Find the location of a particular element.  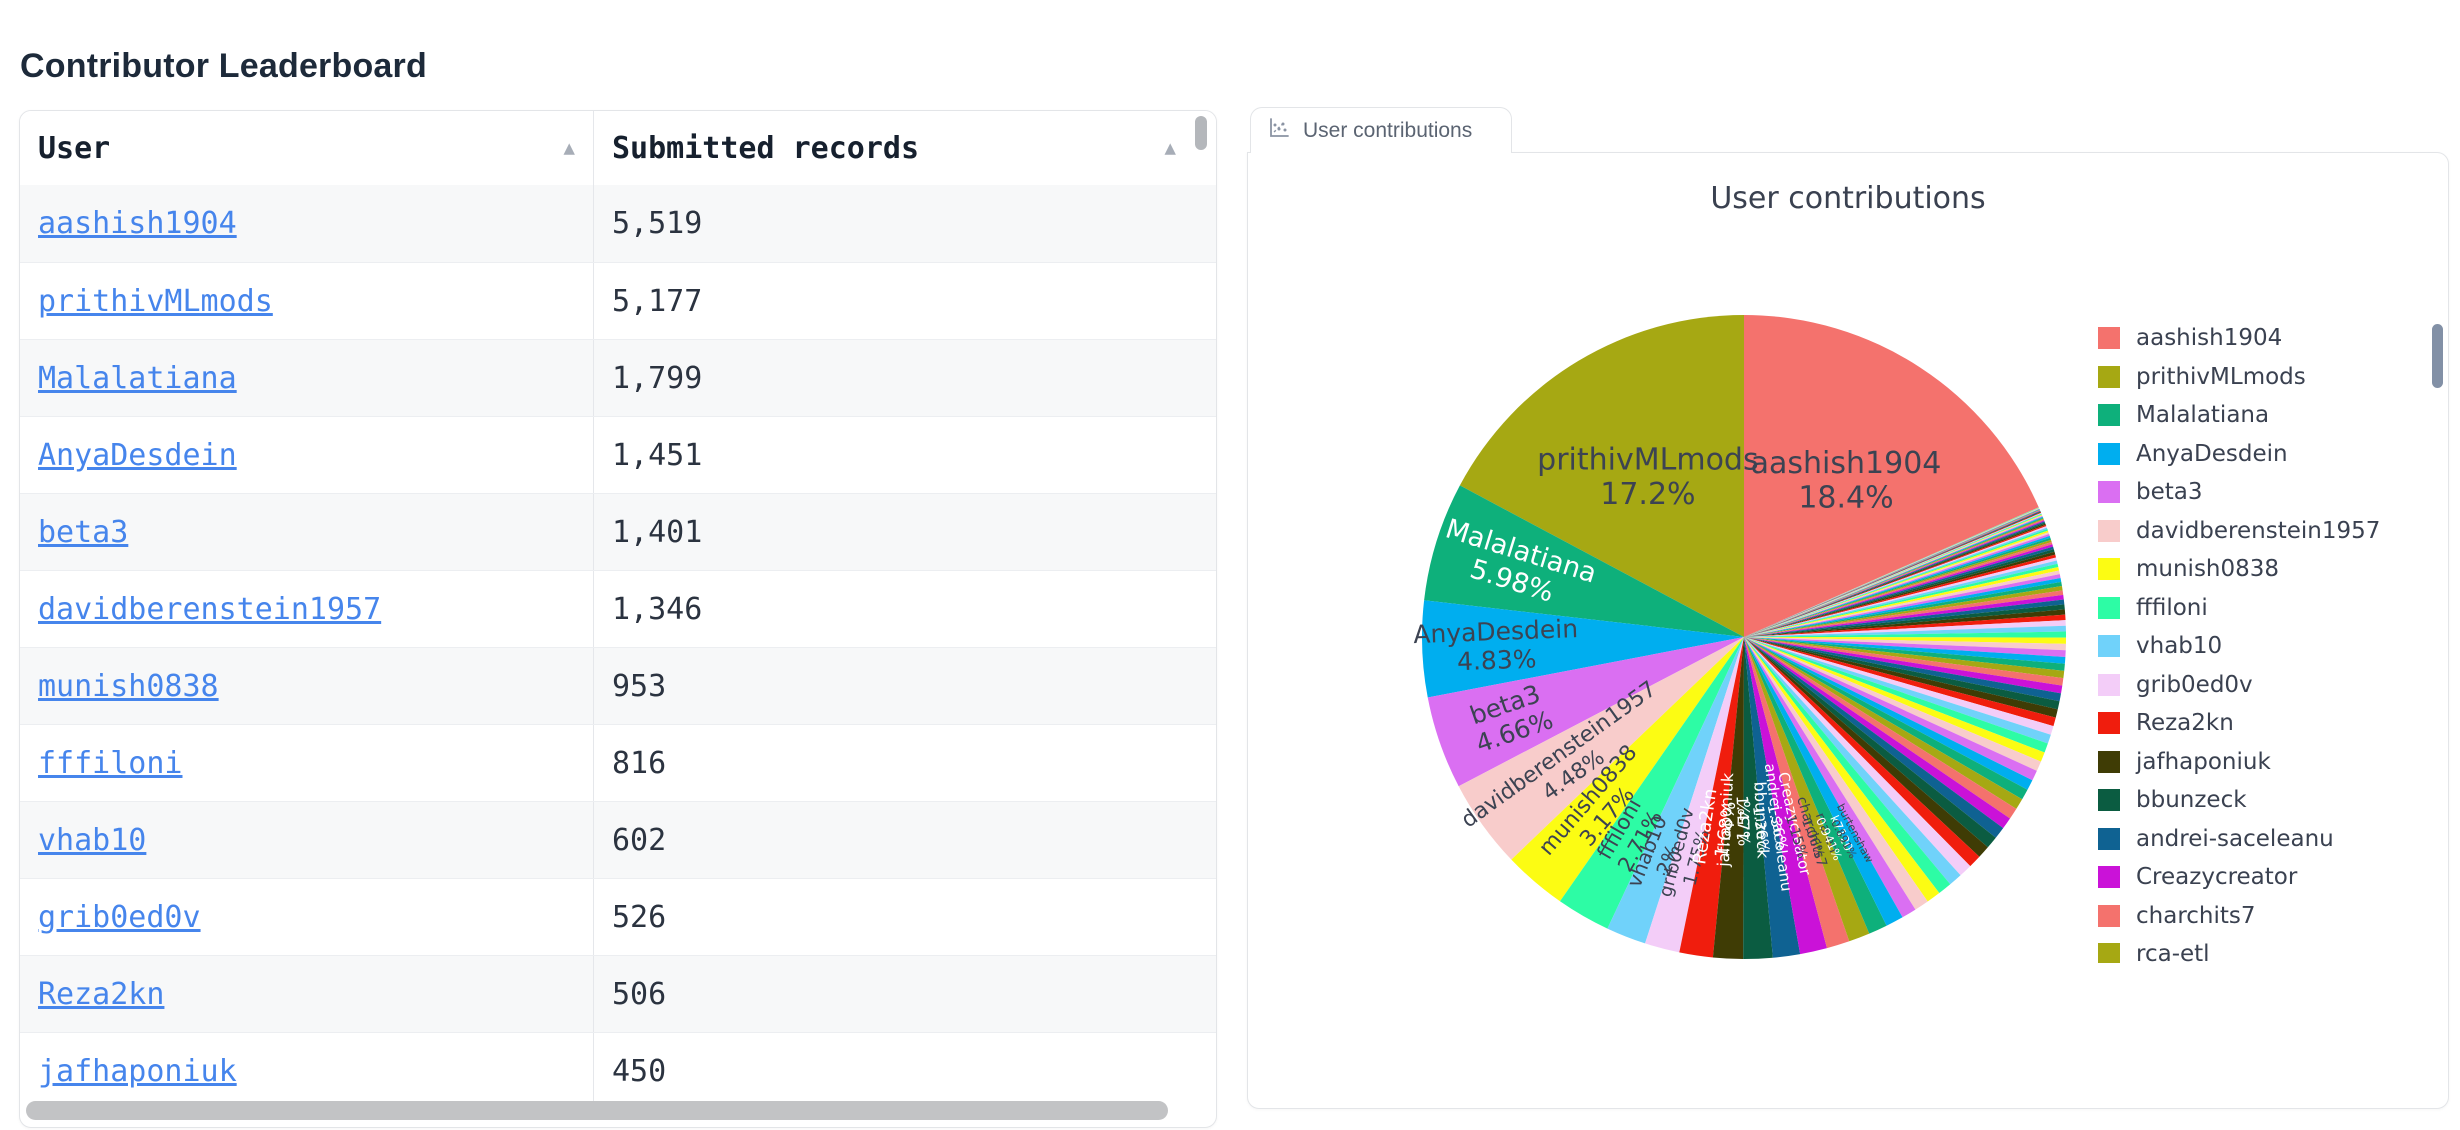

user-link: AnyaDesdein is located at coordinates (137, 455).